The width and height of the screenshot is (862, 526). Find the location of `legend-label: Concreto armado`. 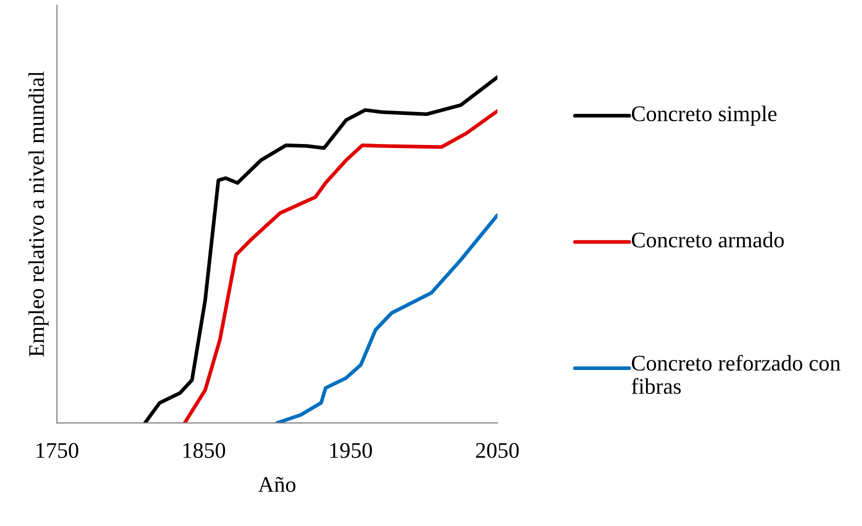

legend-label: Concreto armado is located at coordinates (708, 240).